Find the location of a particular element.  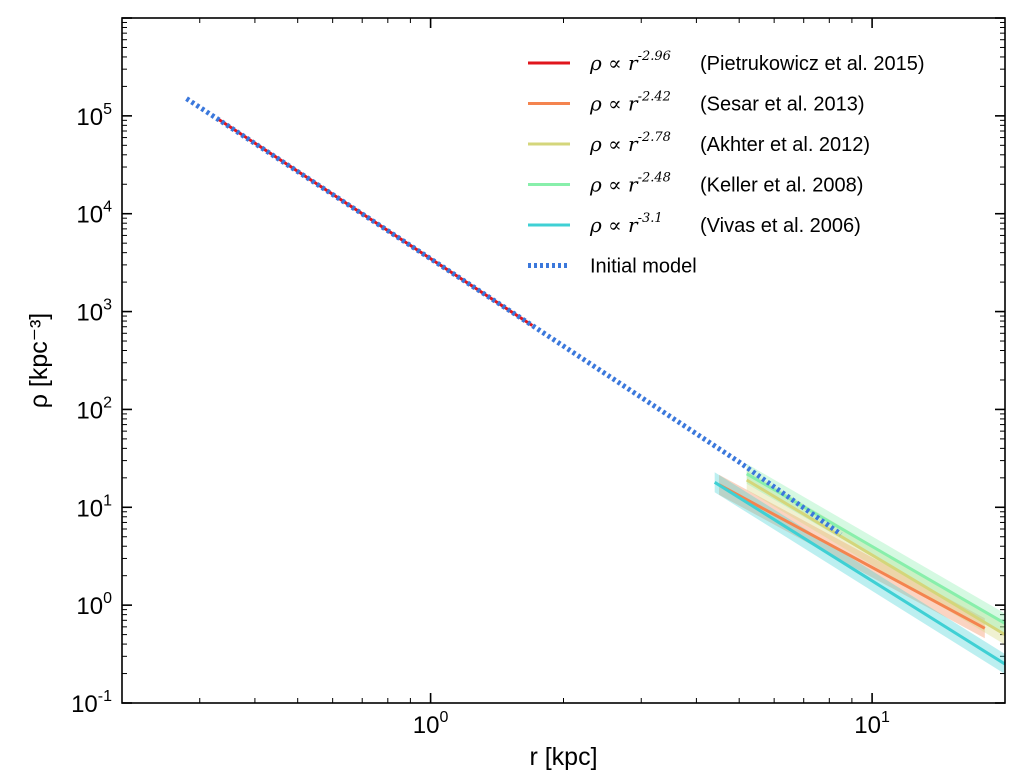

legend-label: (Pietrukowicz et al. 2015) is located at coordinates (812, 64).